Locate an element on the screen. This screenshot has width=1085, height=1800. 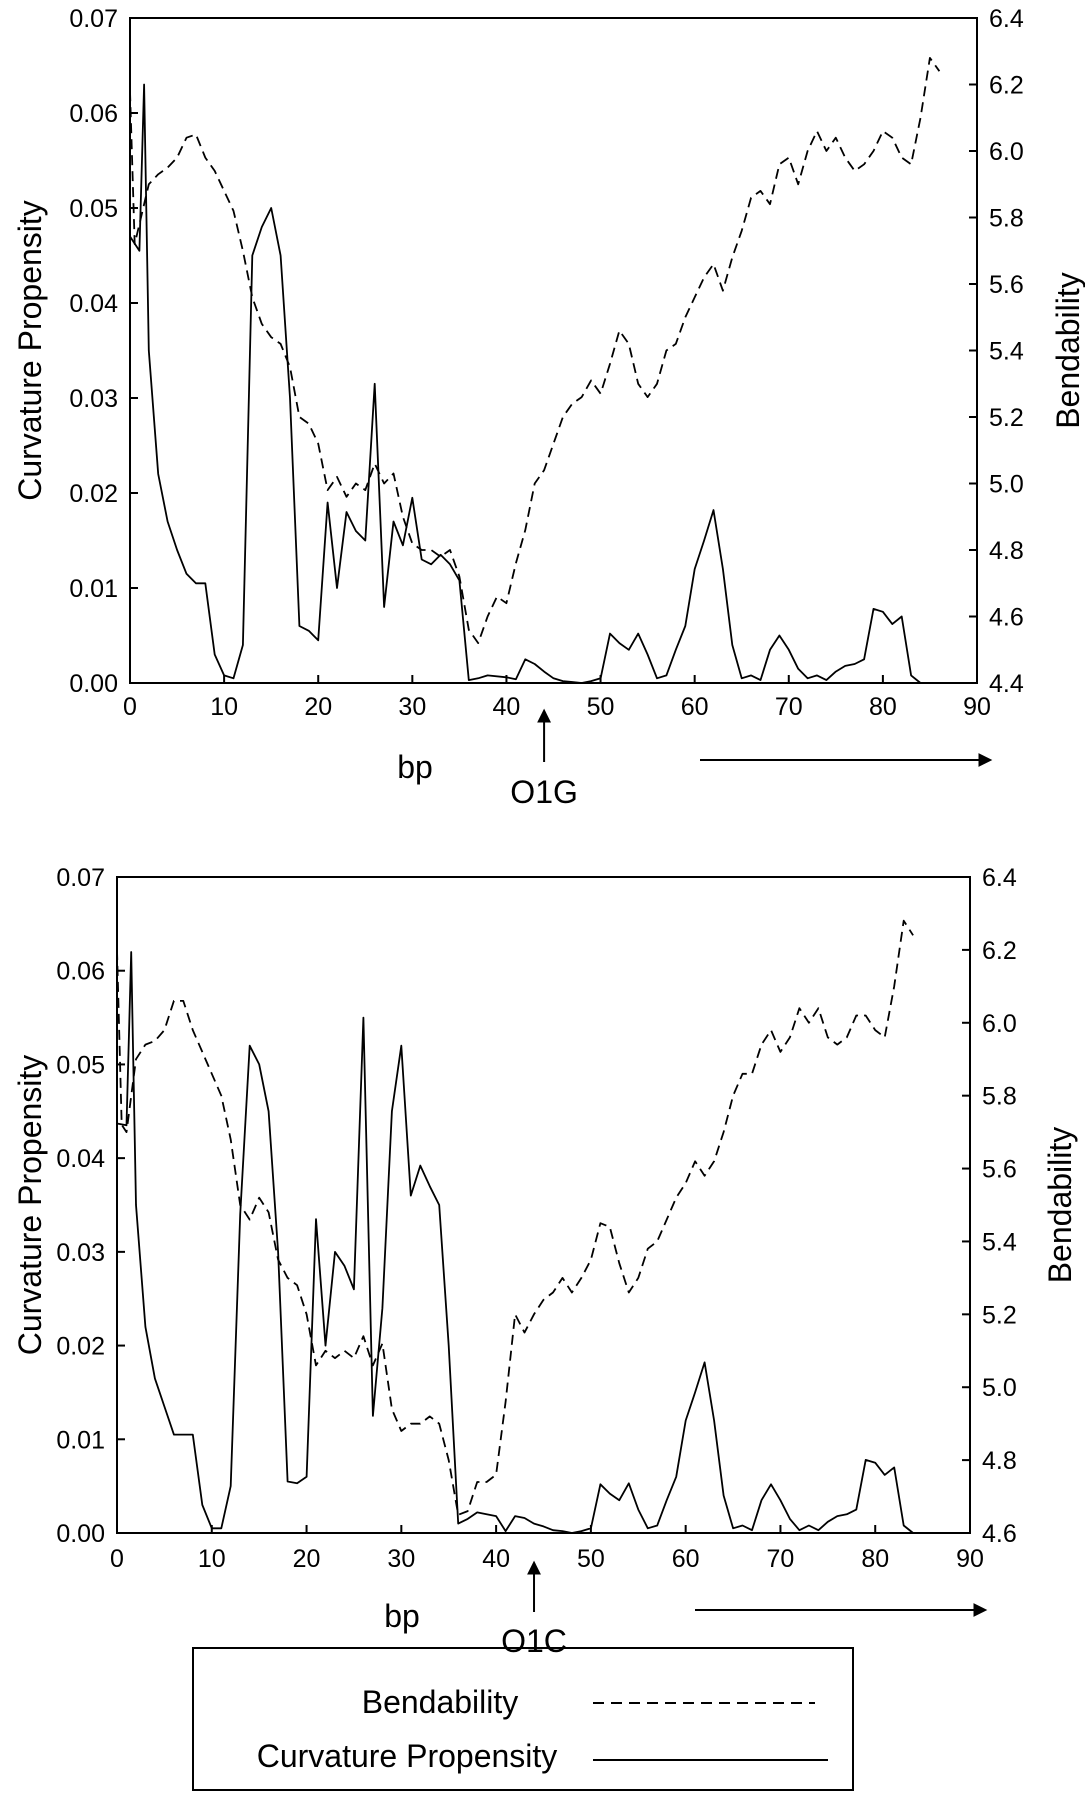
legend-box is located at coordinates (523, 1719).